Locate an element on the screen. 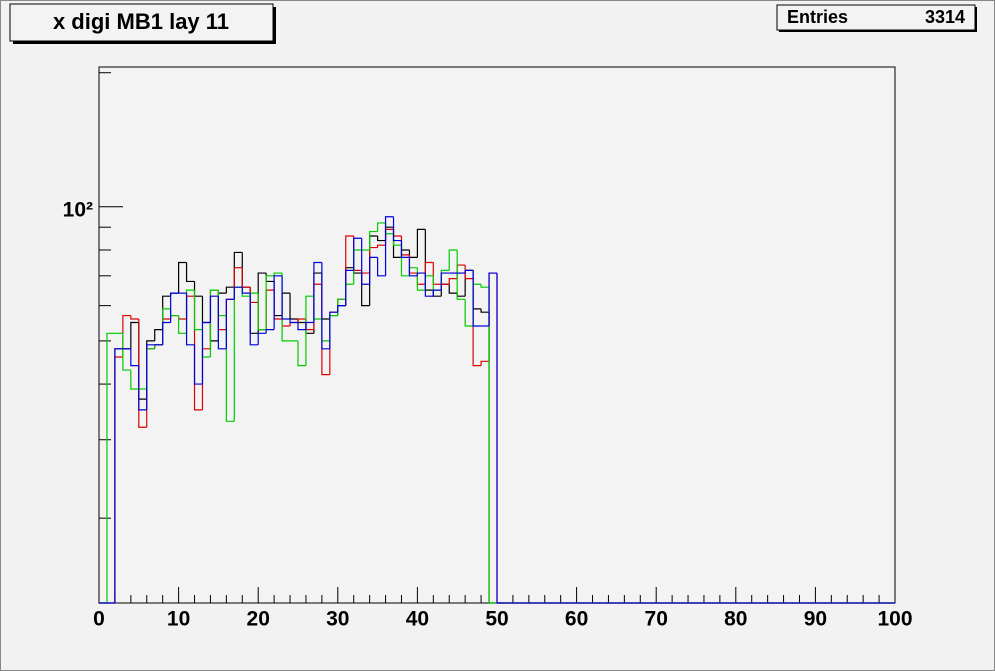 The width and height of the screenshot is (995, 671). x-tick-label: 40 is located at coordinates (417, 619).